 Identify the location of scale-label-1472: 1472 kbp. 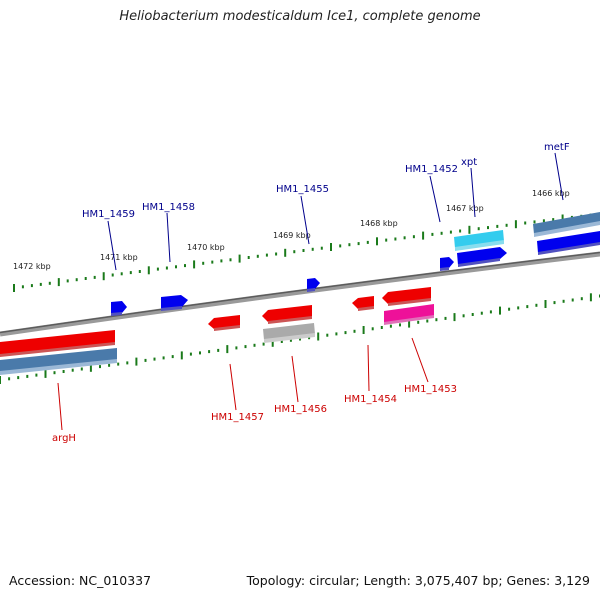
(32, 266).